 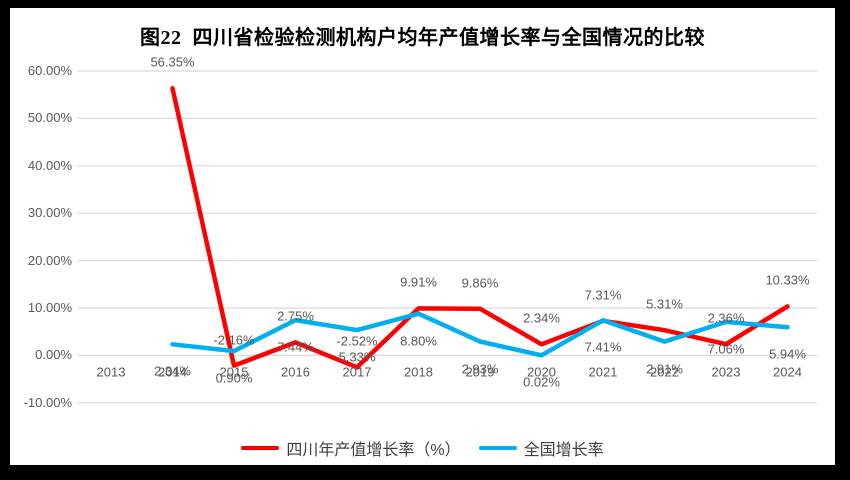 I want to click on national-series-data-label: 7.06%, so click(x=726, y=349).